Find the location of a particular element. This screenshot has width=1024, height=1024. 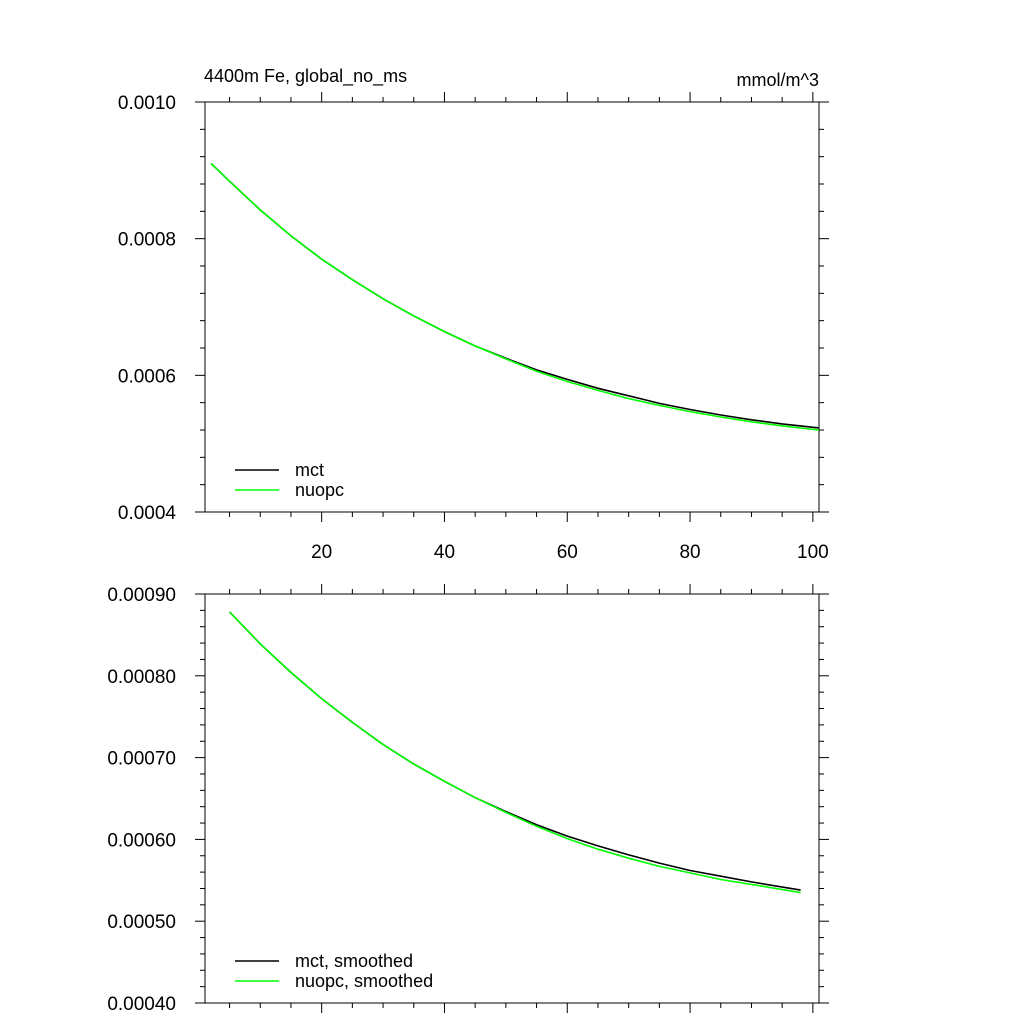

y-tick-label: 0.0006 is located at coordinates (147, 376).